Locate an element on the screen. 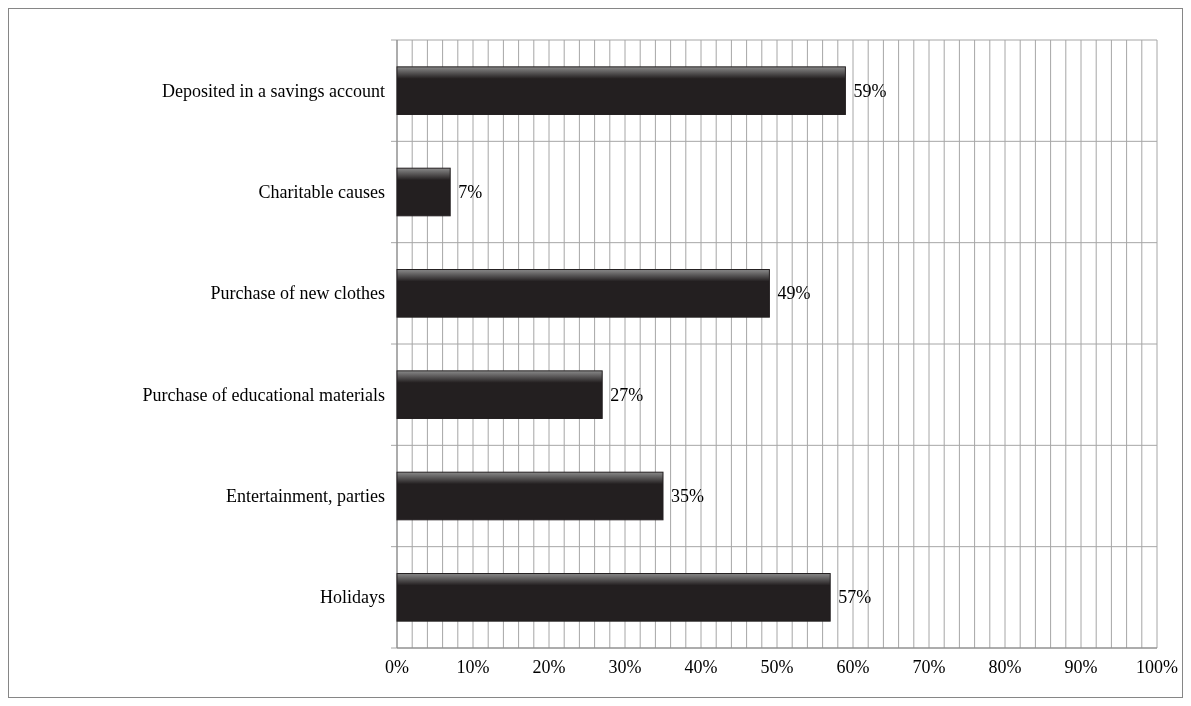 This screenshot has height=706, width=1191. data-label: 59% is located at coordinates (870, 90).